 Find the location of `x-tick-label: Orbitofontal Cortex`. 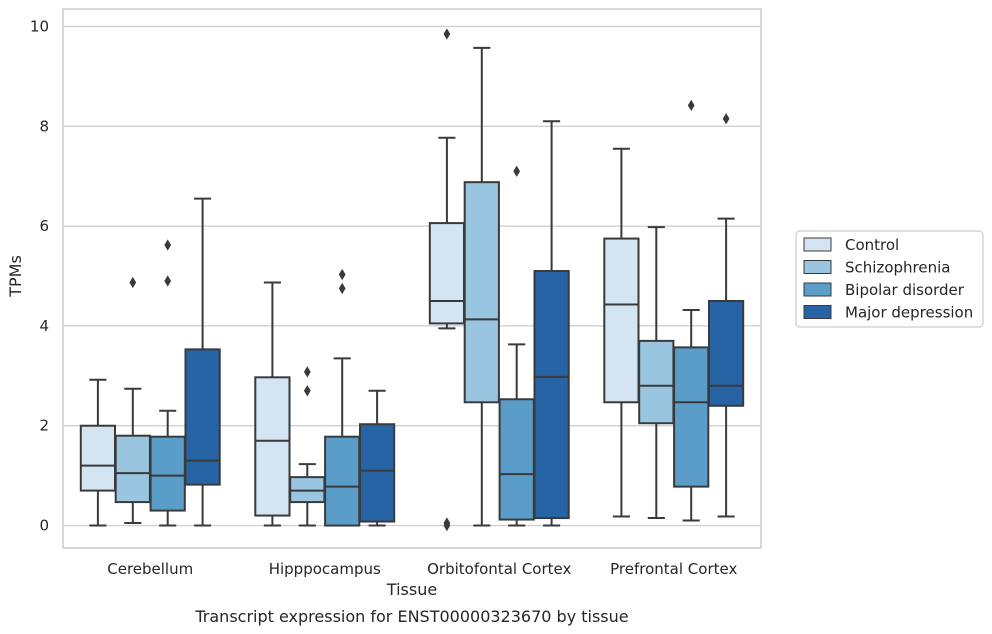

x-tick-label: Orbitofontal Cortex is located at coordinates (499, 569).